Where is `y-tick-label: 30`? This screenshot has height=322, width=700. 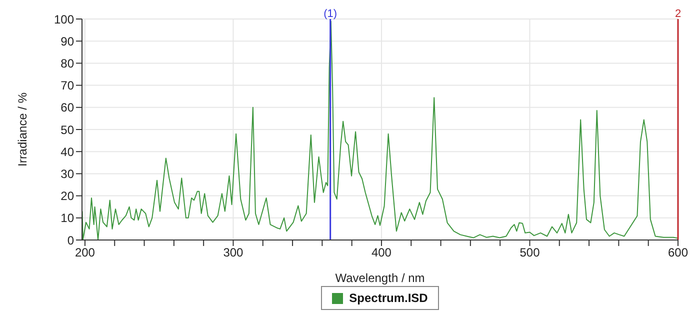
y-tick-label: 30 is located at coordinates (67, 173).